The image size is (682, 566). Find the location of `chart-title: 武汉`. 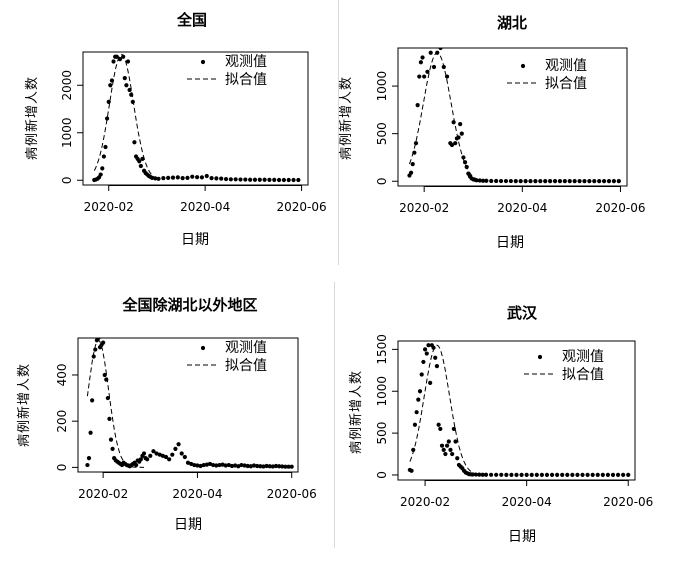

chart-title: 武汉 is located at coordinates (522, 313).